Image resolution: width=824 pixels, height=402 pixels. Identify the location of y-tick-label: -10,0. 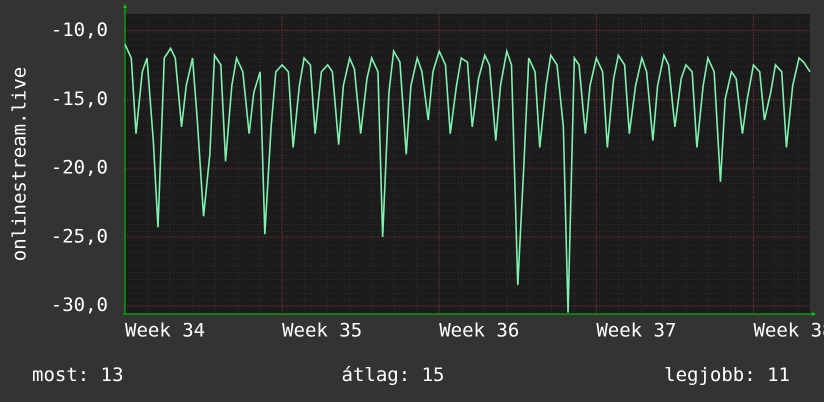
(79, 30).